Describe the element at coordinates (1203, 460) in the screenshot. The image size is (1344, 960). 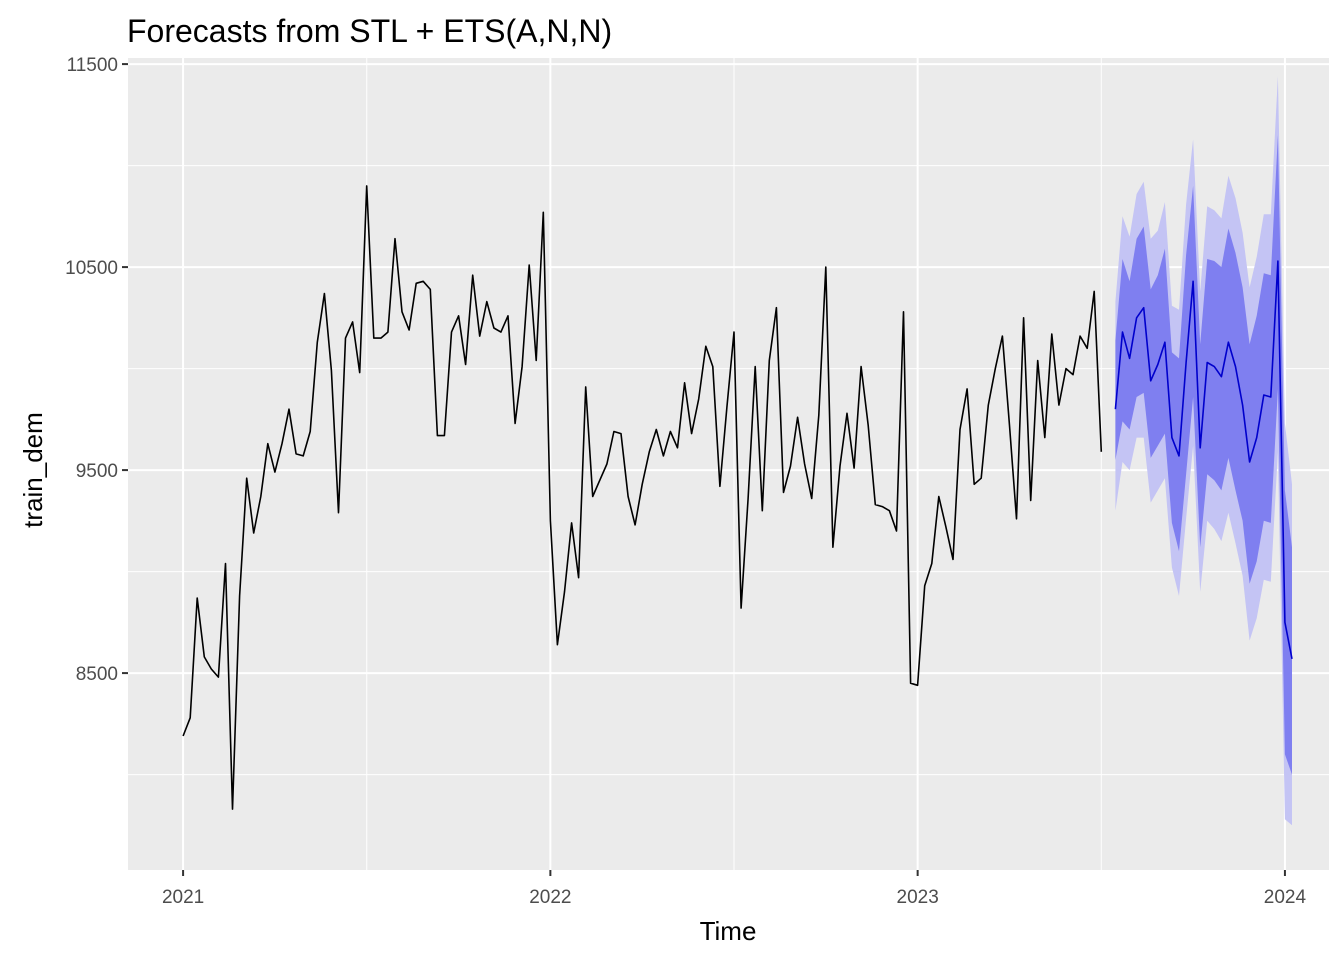
I see `forecast-line` at that location.